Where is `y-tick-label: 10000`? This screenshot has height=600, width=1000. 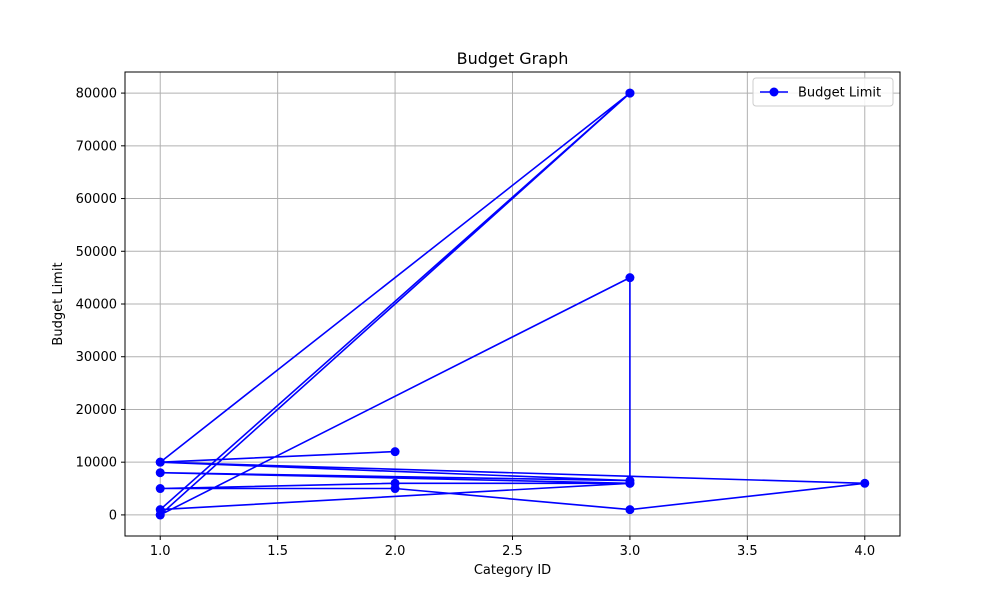 y-tick-label: 10000 is located at coordinates (96, 463).